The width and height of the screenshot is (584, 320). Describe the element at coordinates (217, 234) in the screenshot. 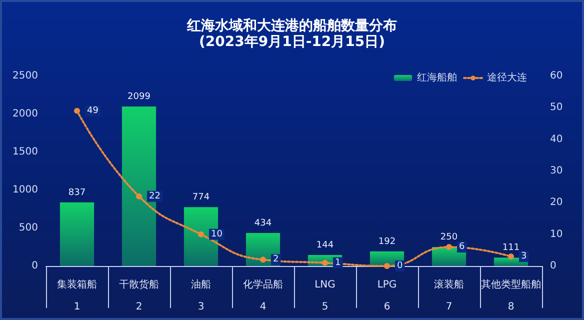

I see `data-label: 10` at that location.